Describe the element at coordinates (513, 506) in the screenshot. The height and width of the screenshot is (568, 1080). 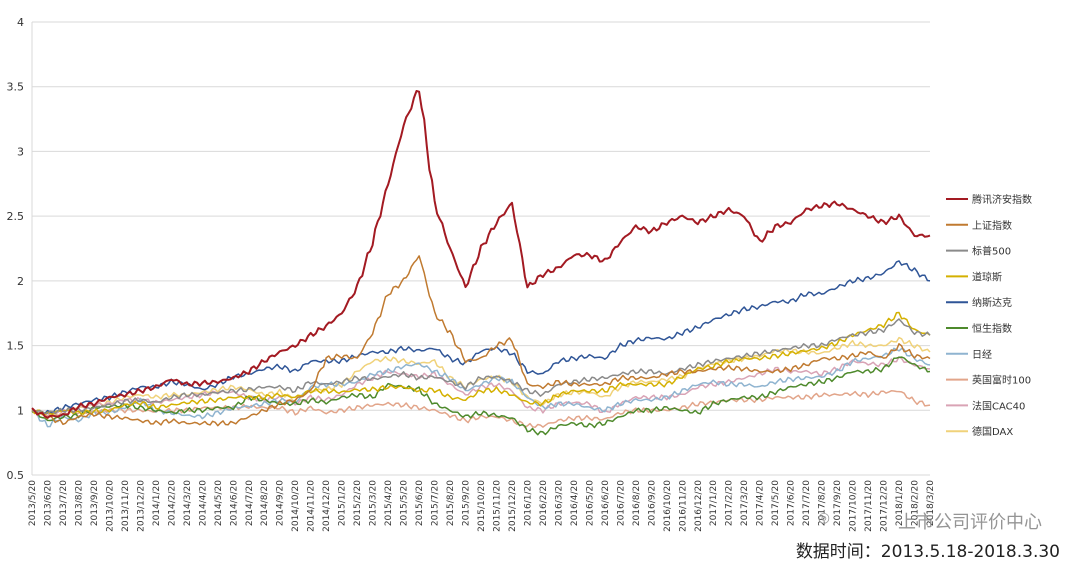
I see `x-tick-label: 2015/12/20` at that location.